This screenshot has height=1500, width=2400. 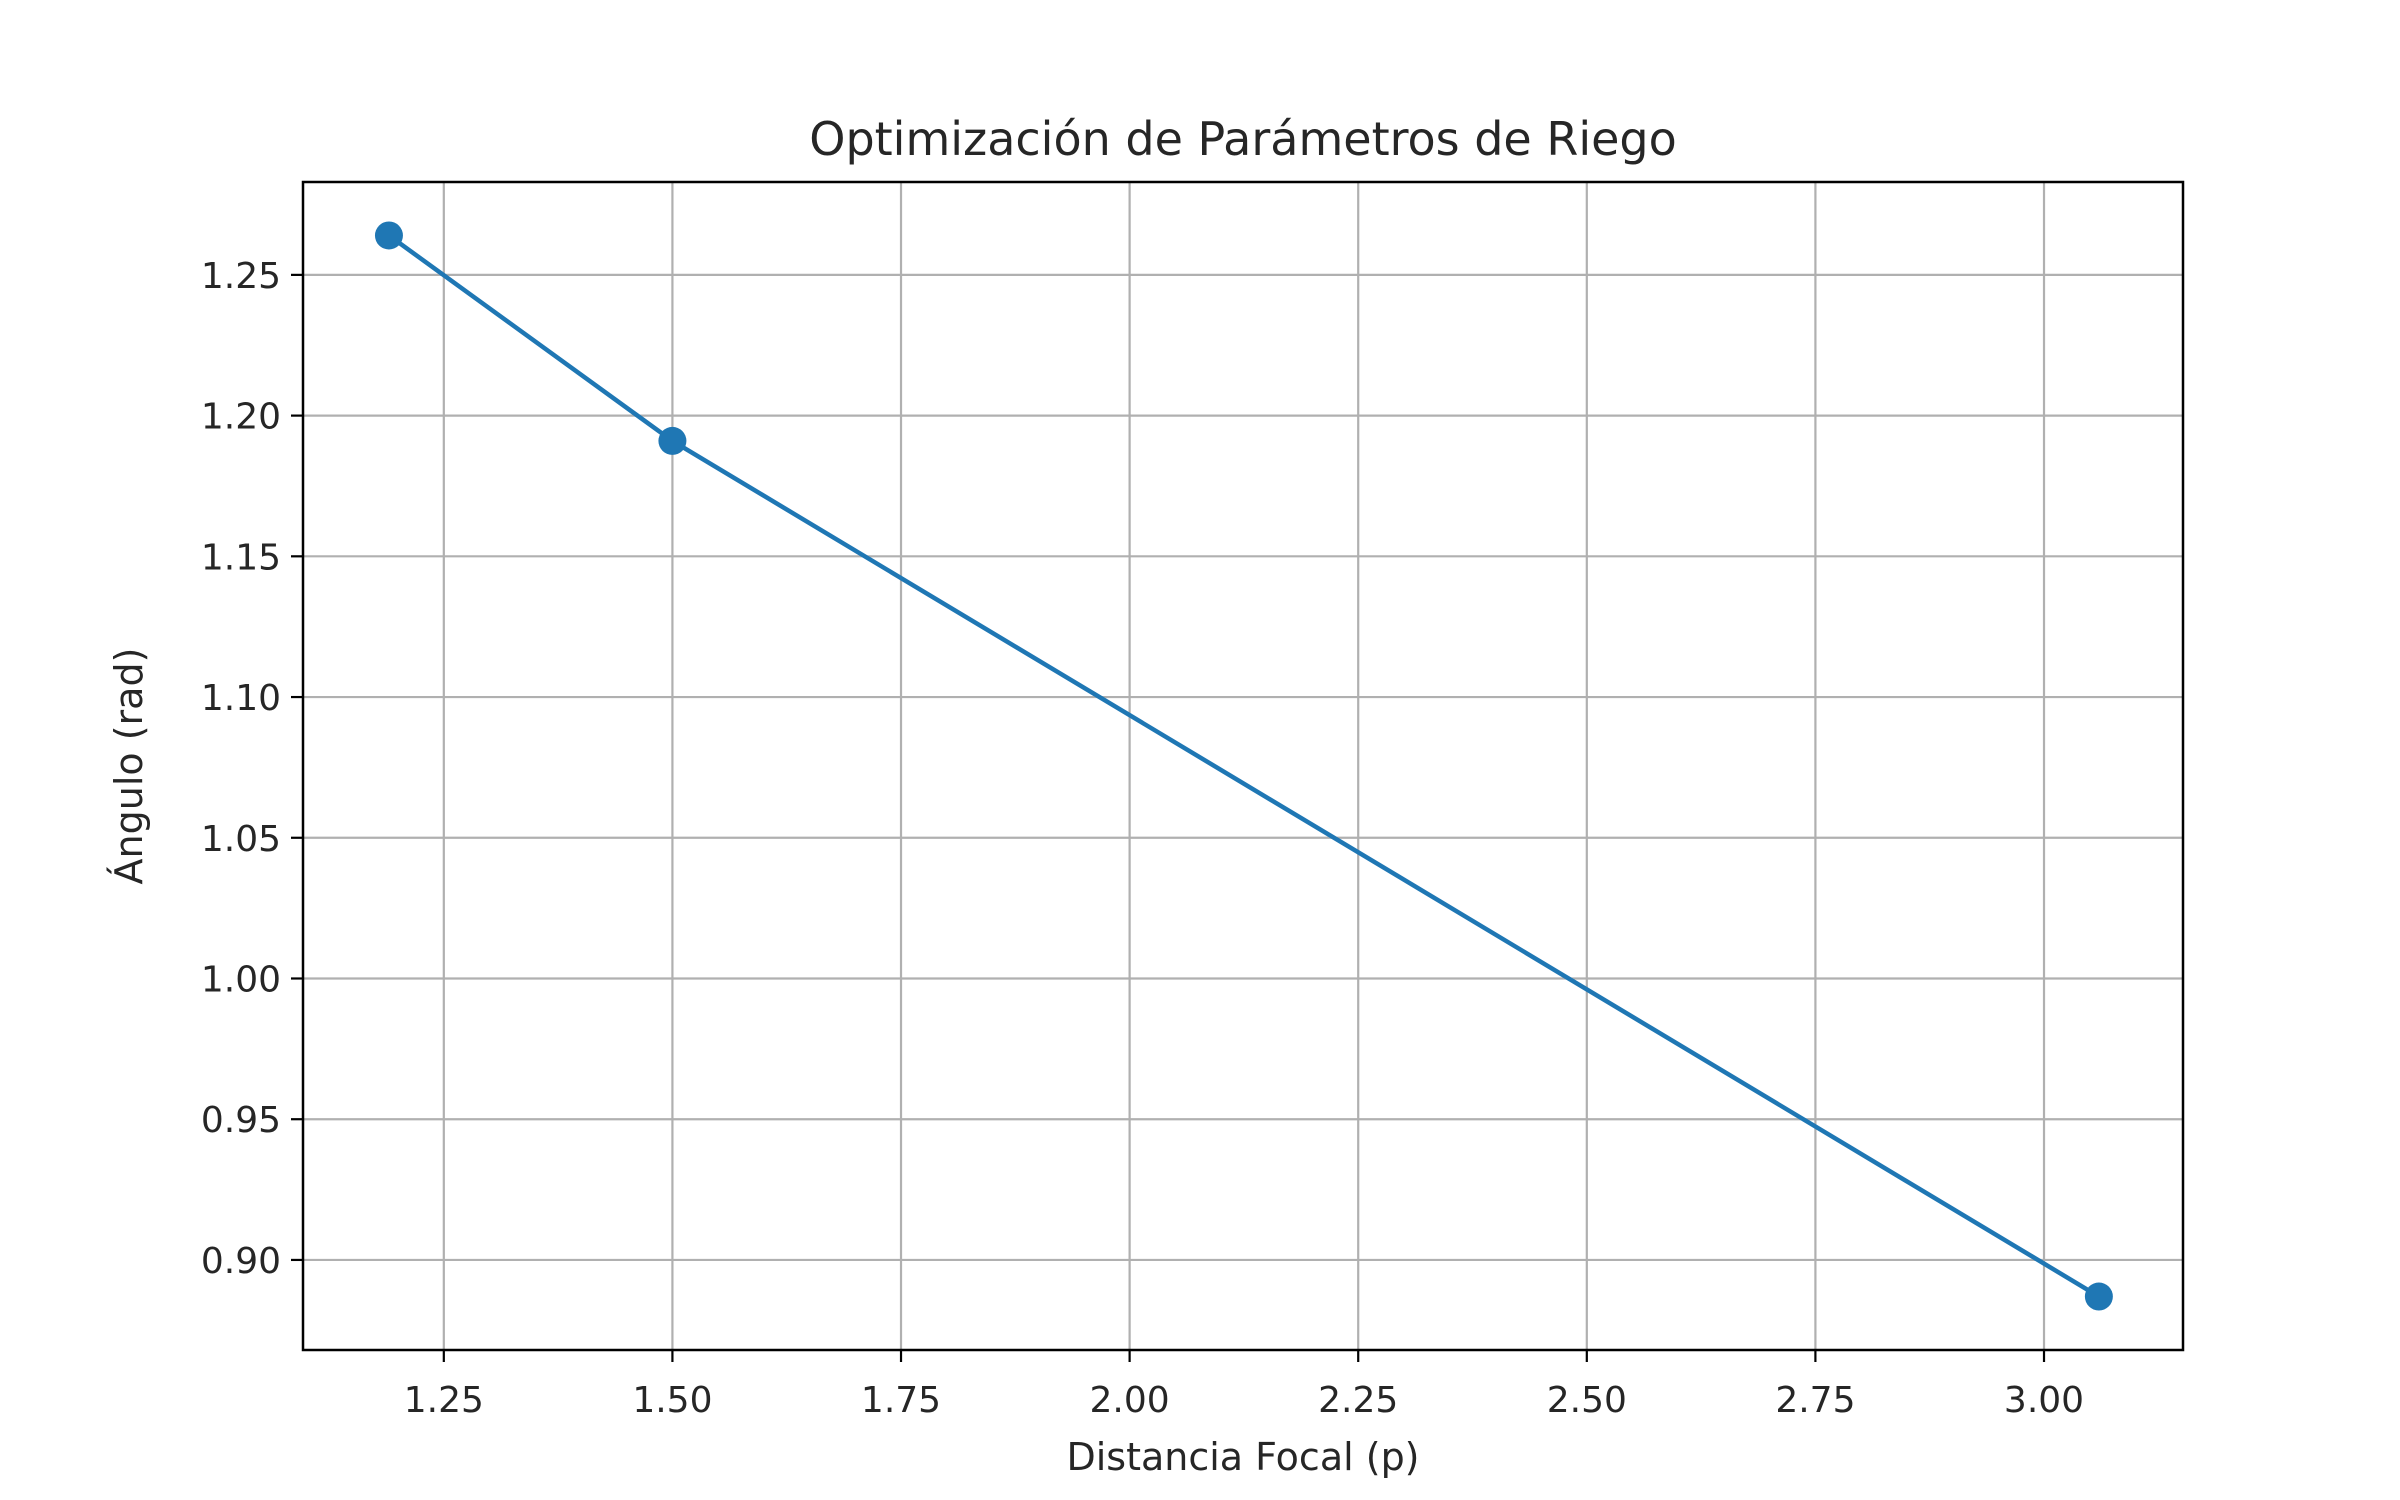 What do you see at coordinates (241, 1261) in the screenshot?
I see `y-tick-label: 0.90` at bounding box center [241, 1261].